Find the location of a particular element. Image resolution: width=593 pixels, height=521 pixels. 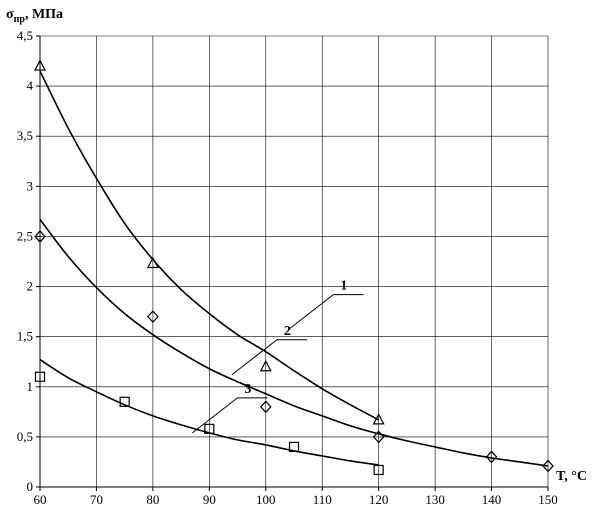

x-tick-label: 150 is located at coordinates (548, 499).